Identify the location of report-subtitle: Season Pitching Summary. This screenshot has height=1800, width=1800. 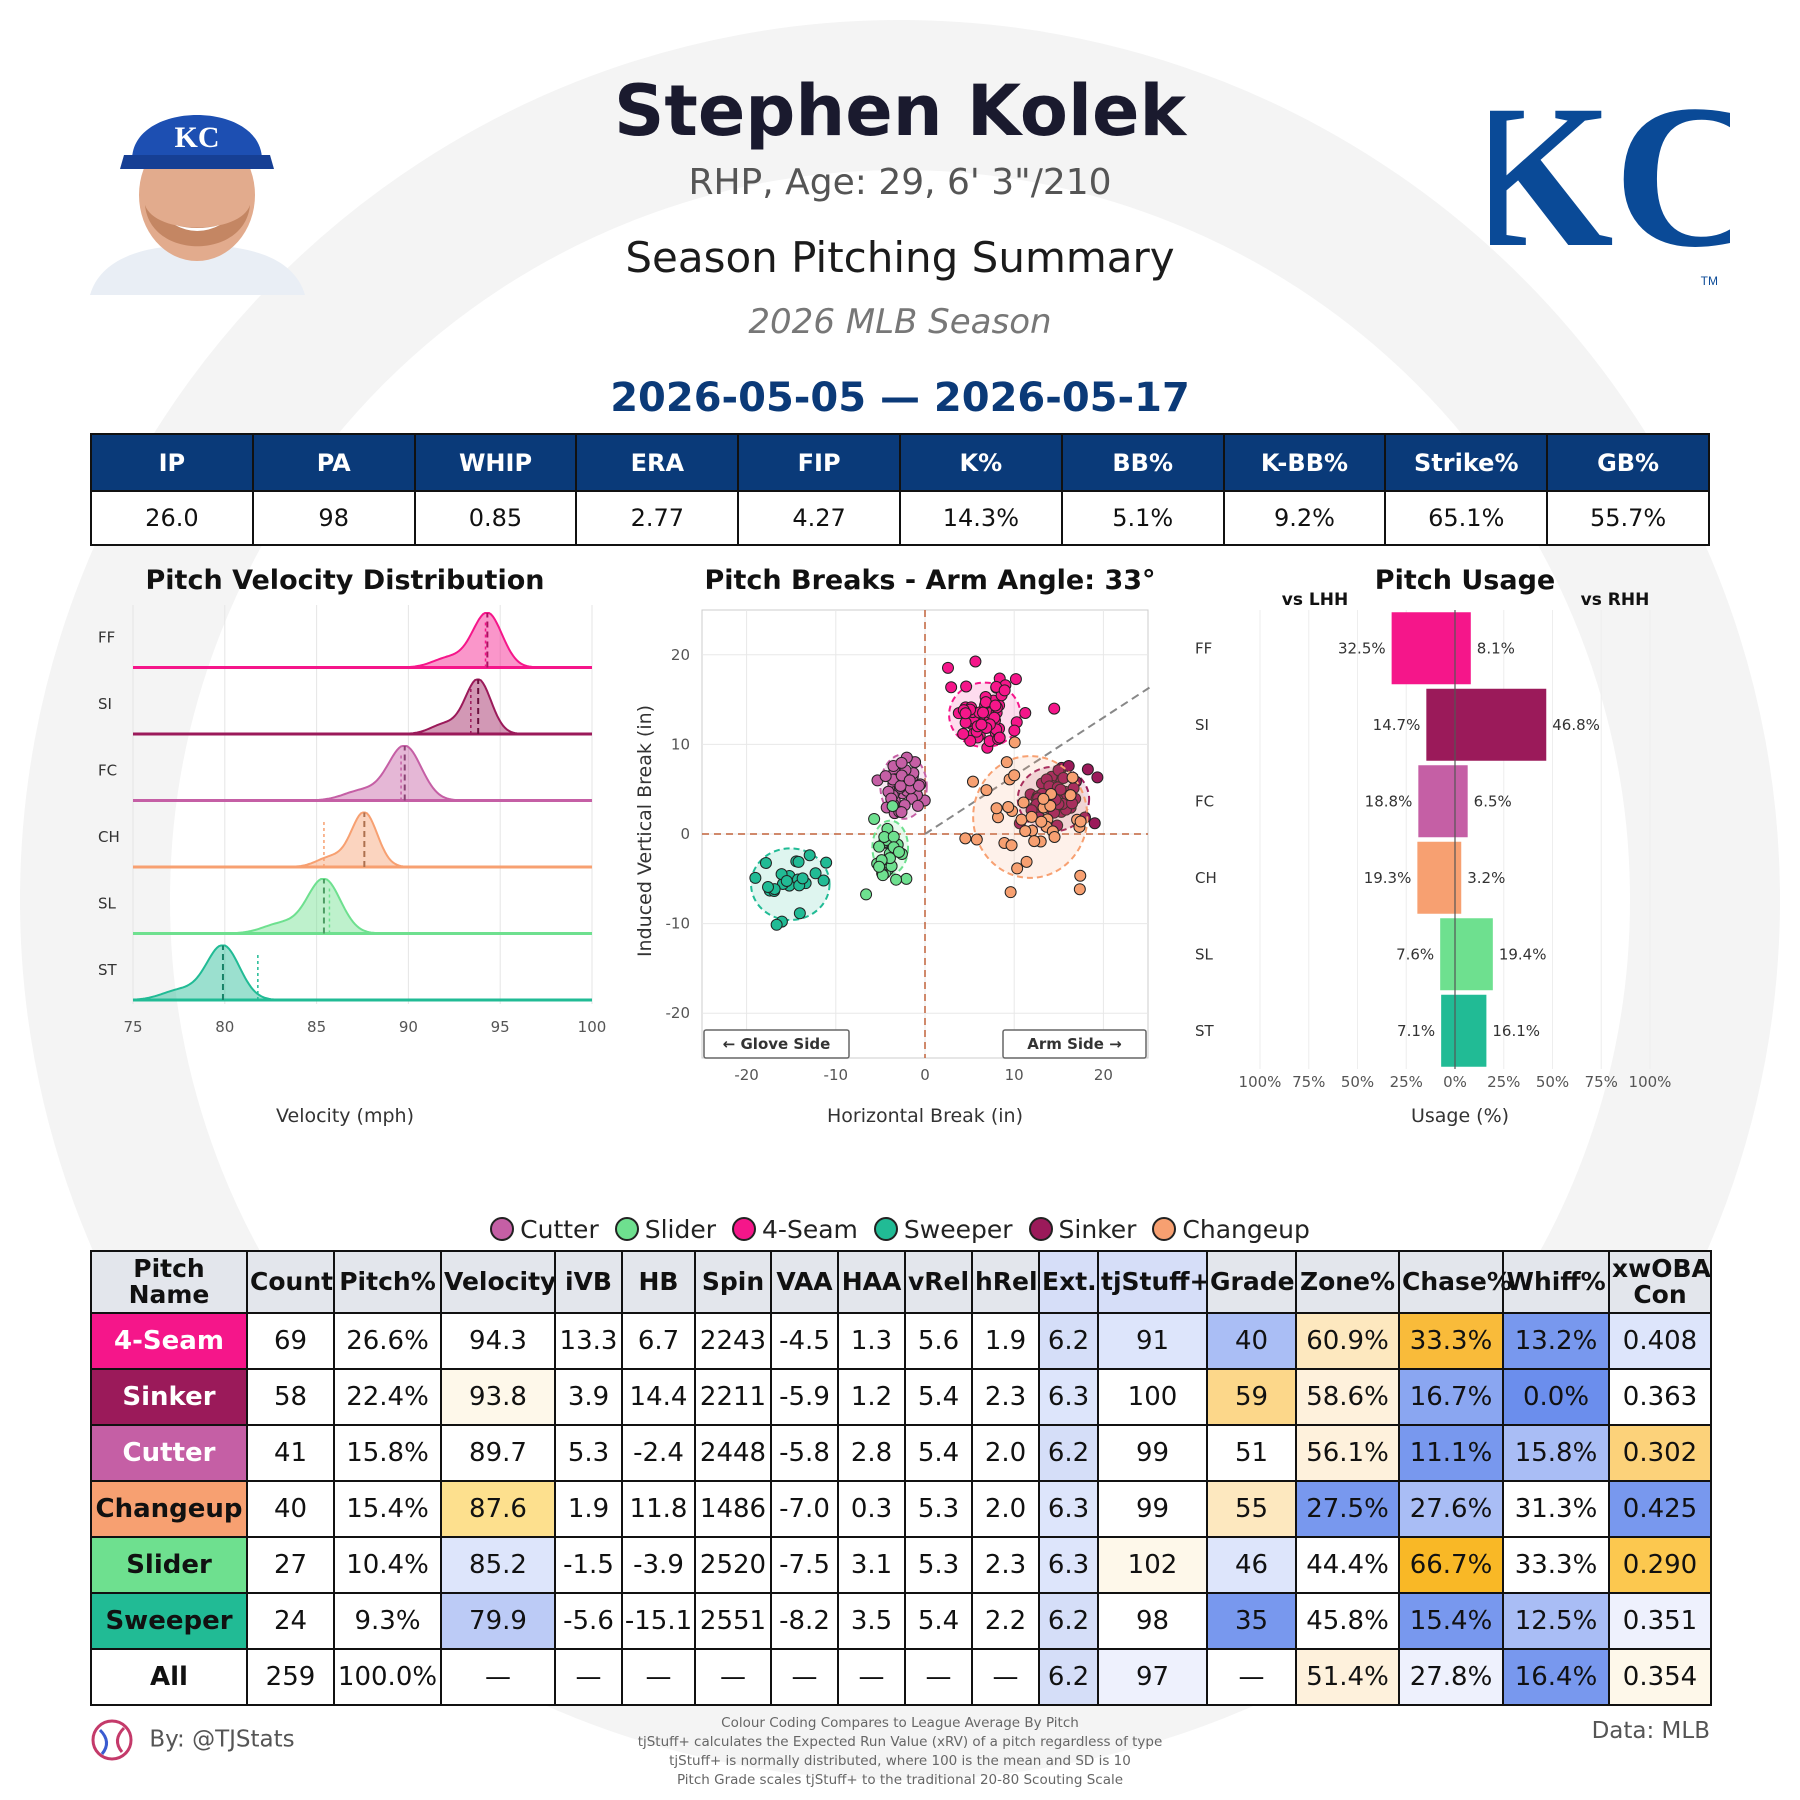
(900, 257).